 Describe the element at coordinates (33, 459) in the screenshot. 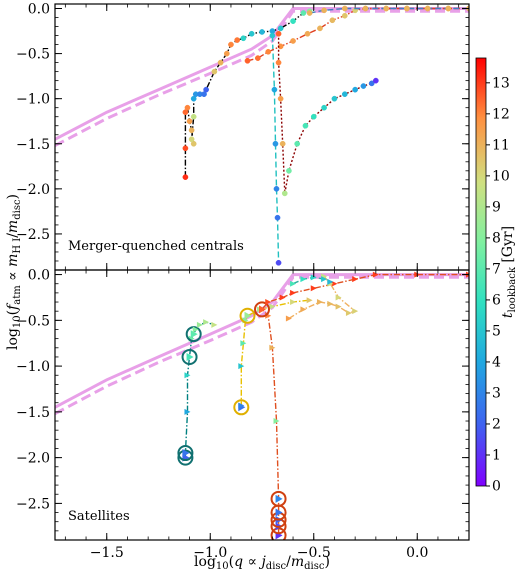

I see `y-tick-label: −2.0` at that location.